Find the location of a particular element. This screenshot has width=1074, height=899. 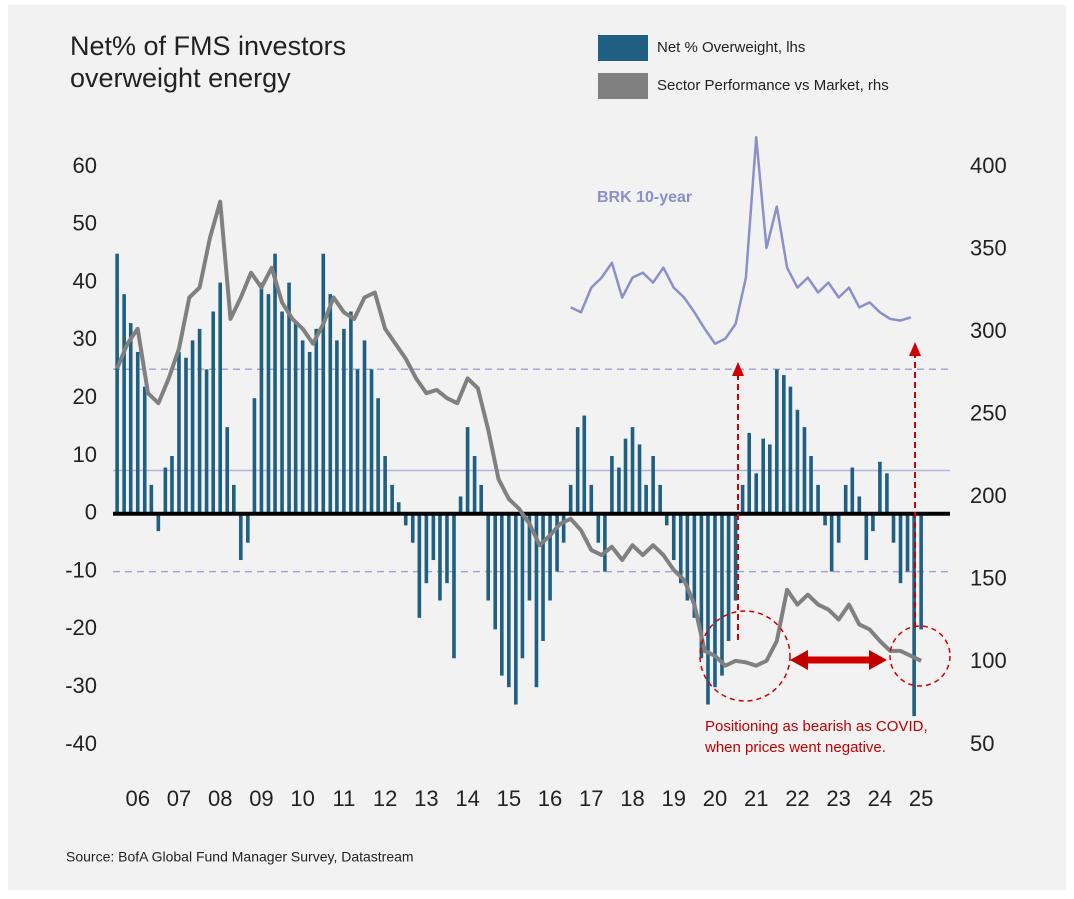

legend-label: Sector Performance vs Market, rhs is located at coordinates (773, 85).